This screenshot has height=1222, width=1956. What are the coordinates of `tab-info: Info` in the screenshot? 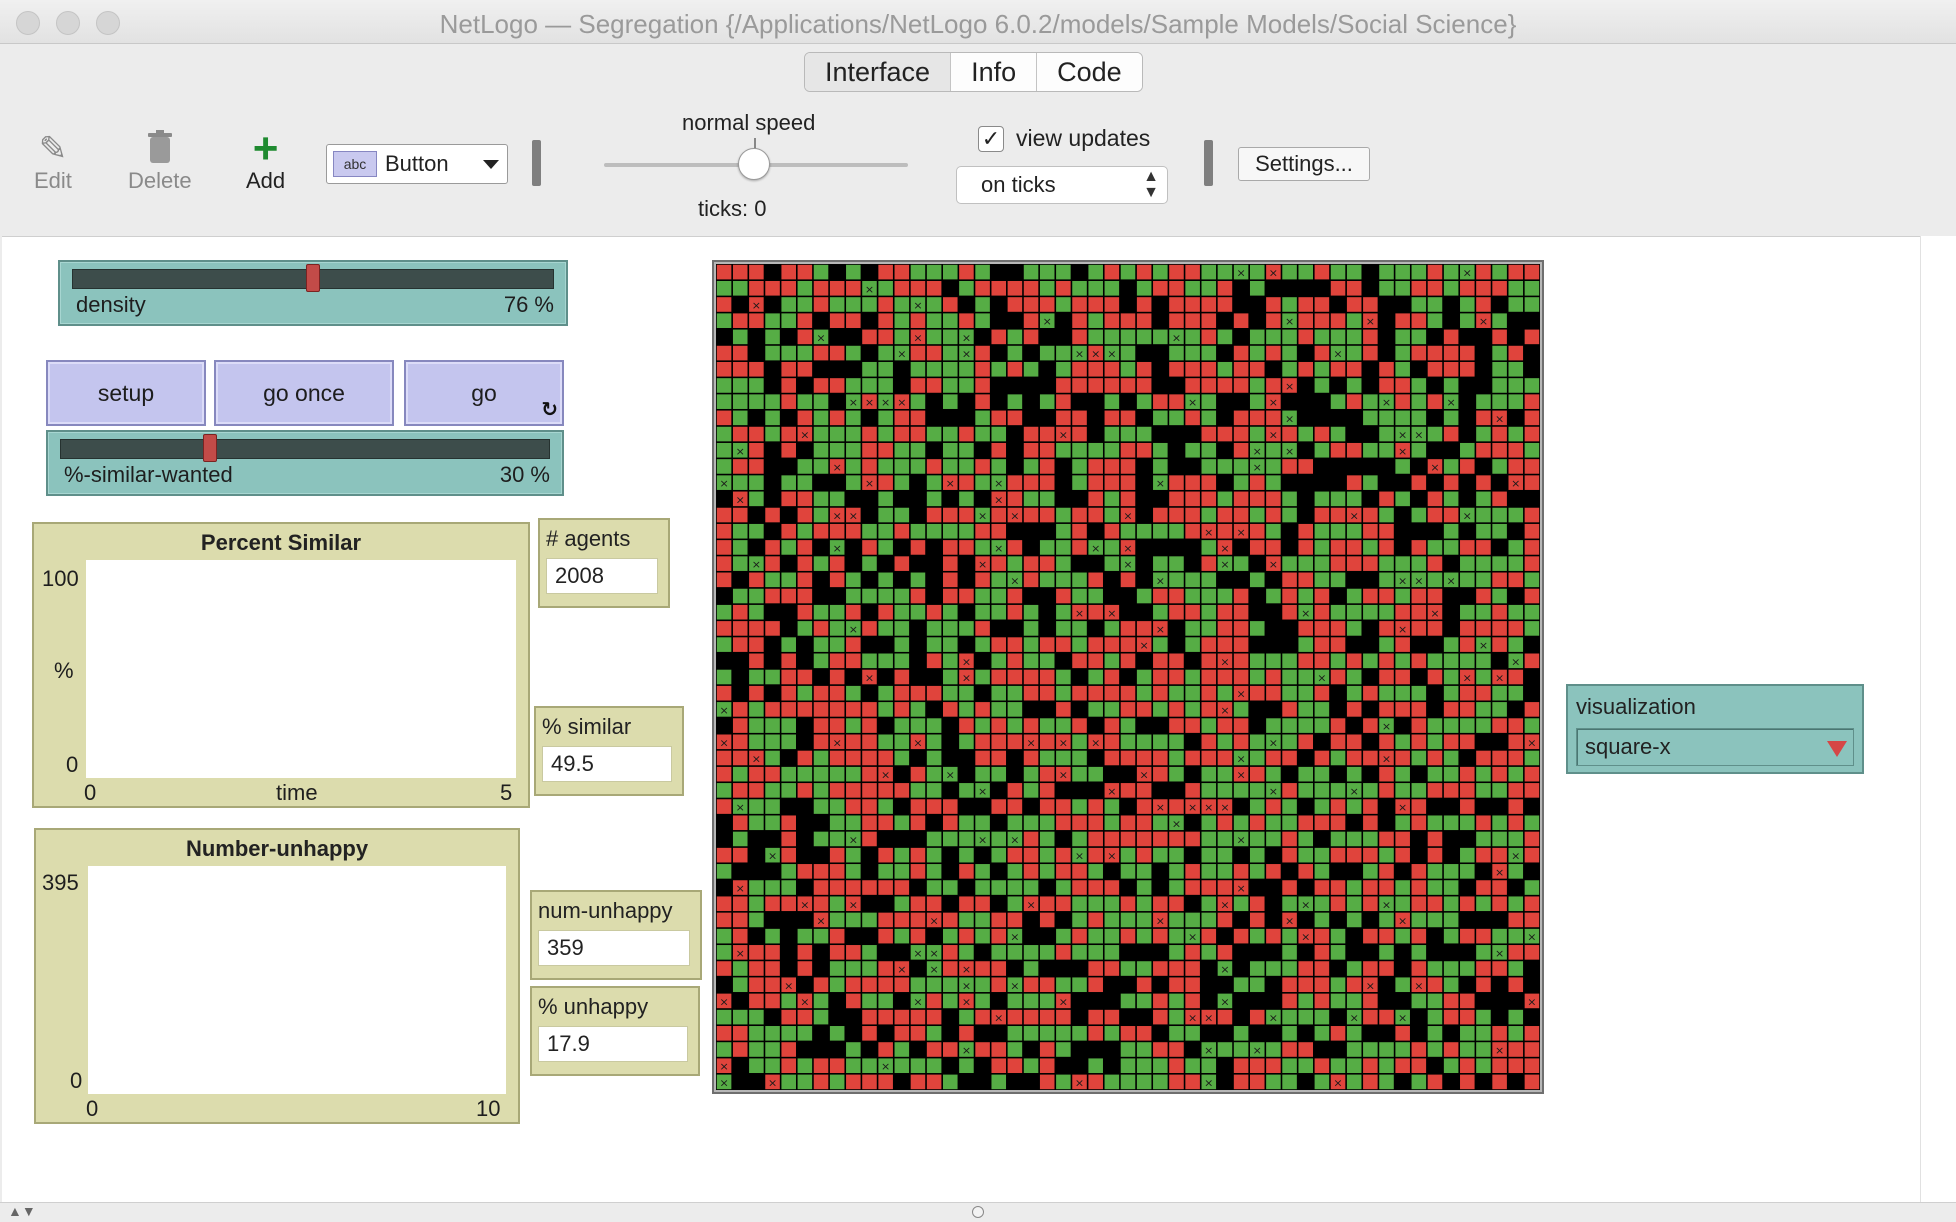 It's located at (994, 72).